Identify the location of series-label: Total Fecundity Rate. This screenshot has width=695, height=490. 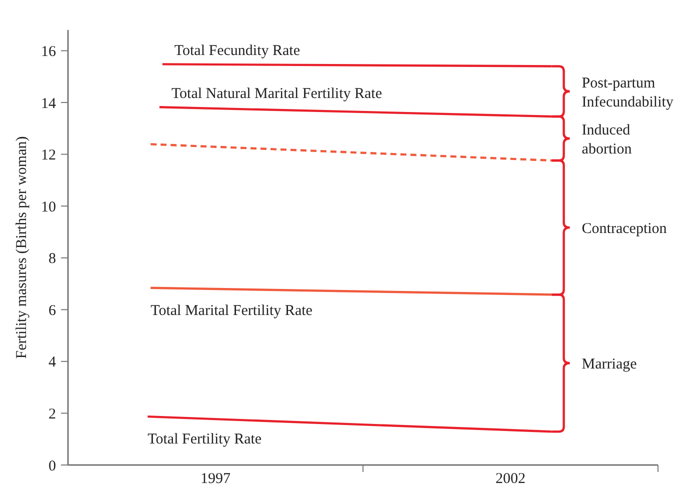
(237, 51).